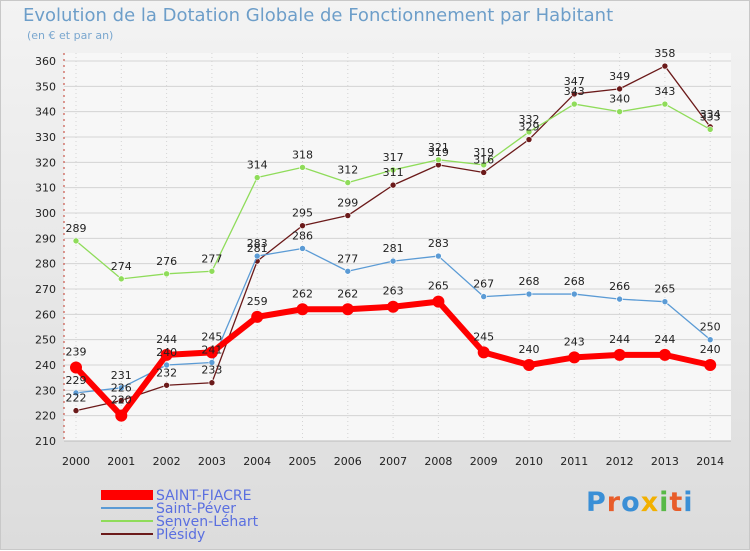  What do you see at coordinates (76, 380) in the screenshot?
I see `data-label: 229` at bounding box center [76, 380].